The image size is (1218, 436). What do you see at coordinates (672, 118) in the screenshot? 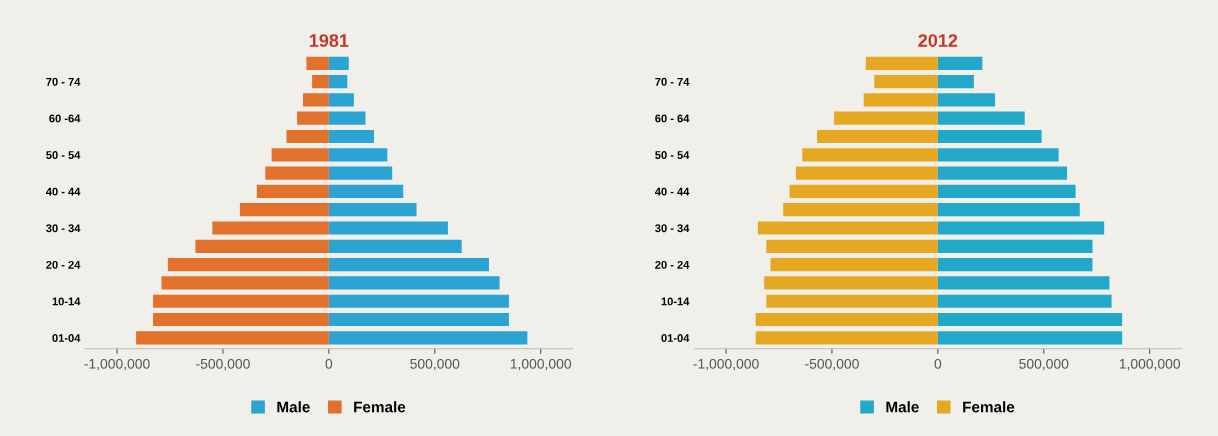
I see `y-tick-label: 60 - 64` at bounding box center [672, 118].